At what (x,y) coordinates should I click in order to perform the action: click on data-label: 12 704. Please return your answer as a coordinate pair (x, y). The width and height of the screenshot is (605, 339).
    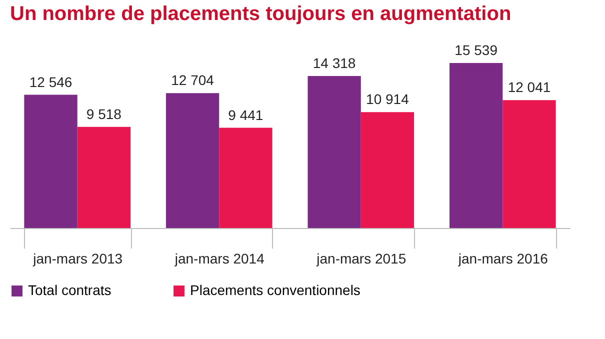
    Looking at the image, I should click on (192, 80).